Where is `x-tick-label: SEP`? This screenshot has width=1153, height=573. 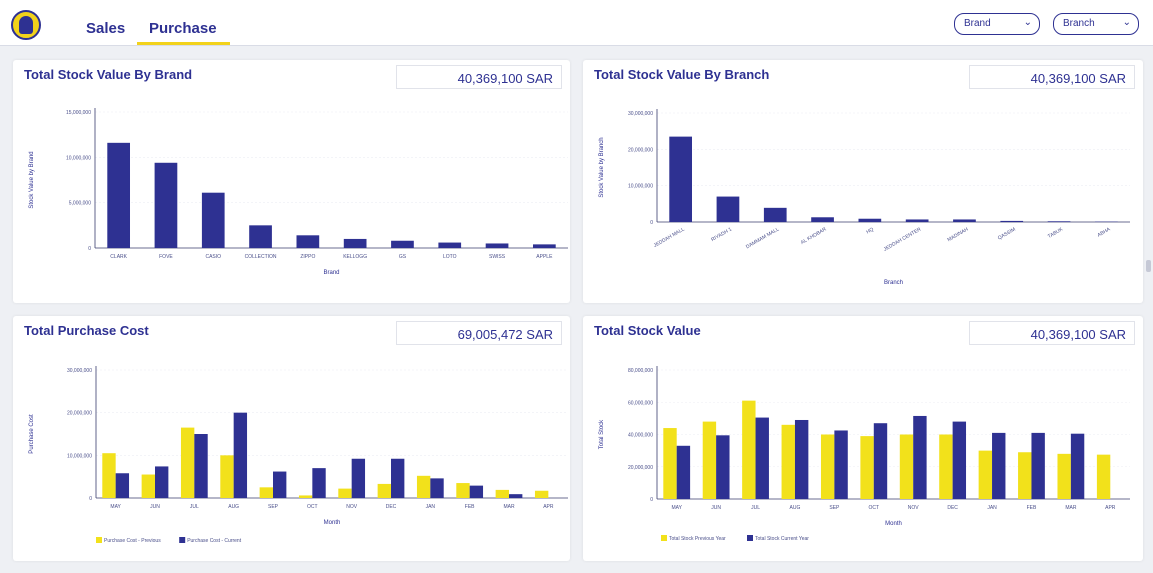
x-tick-label: SEP is located at coordinates (834, 508).